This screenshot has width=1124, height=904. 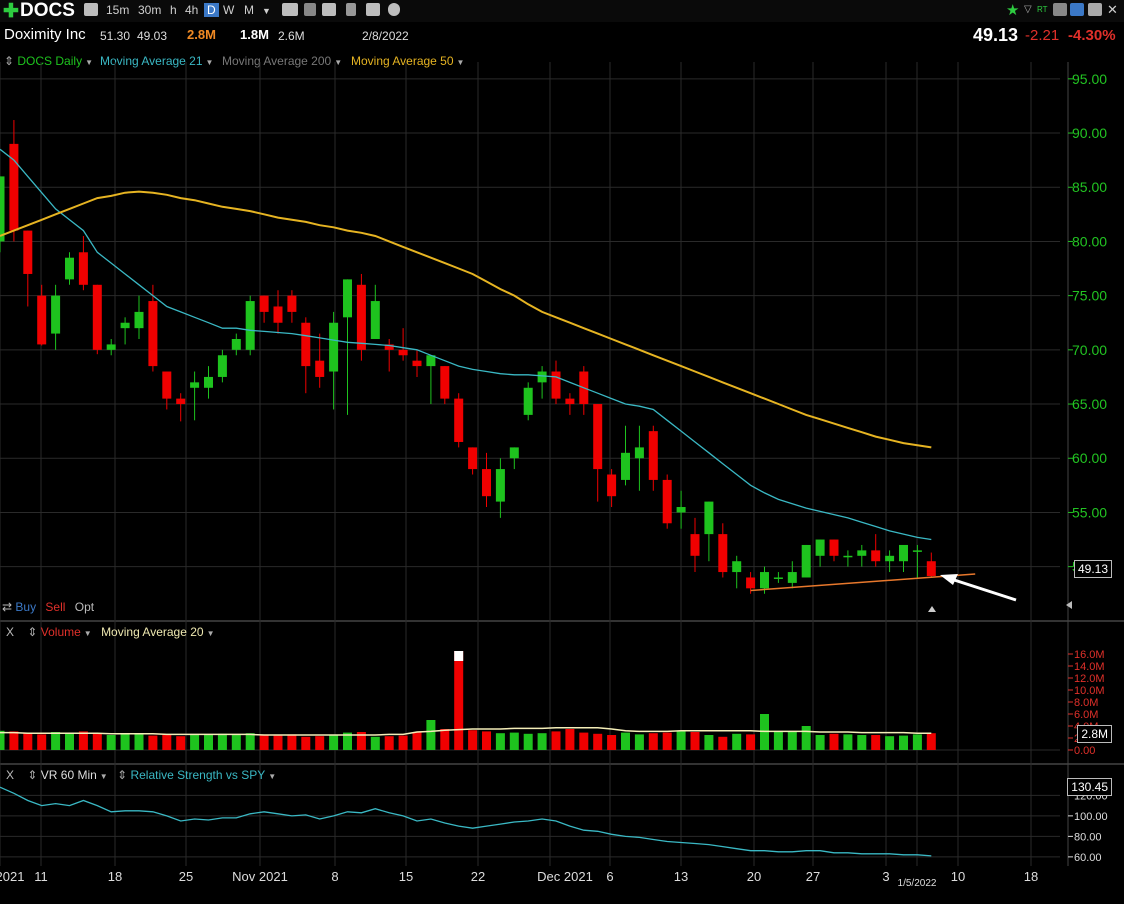 What do you see at coordinates (1060, 9) in the screenshot?
I see `layout-icon` at bounding box center [1060, 9].